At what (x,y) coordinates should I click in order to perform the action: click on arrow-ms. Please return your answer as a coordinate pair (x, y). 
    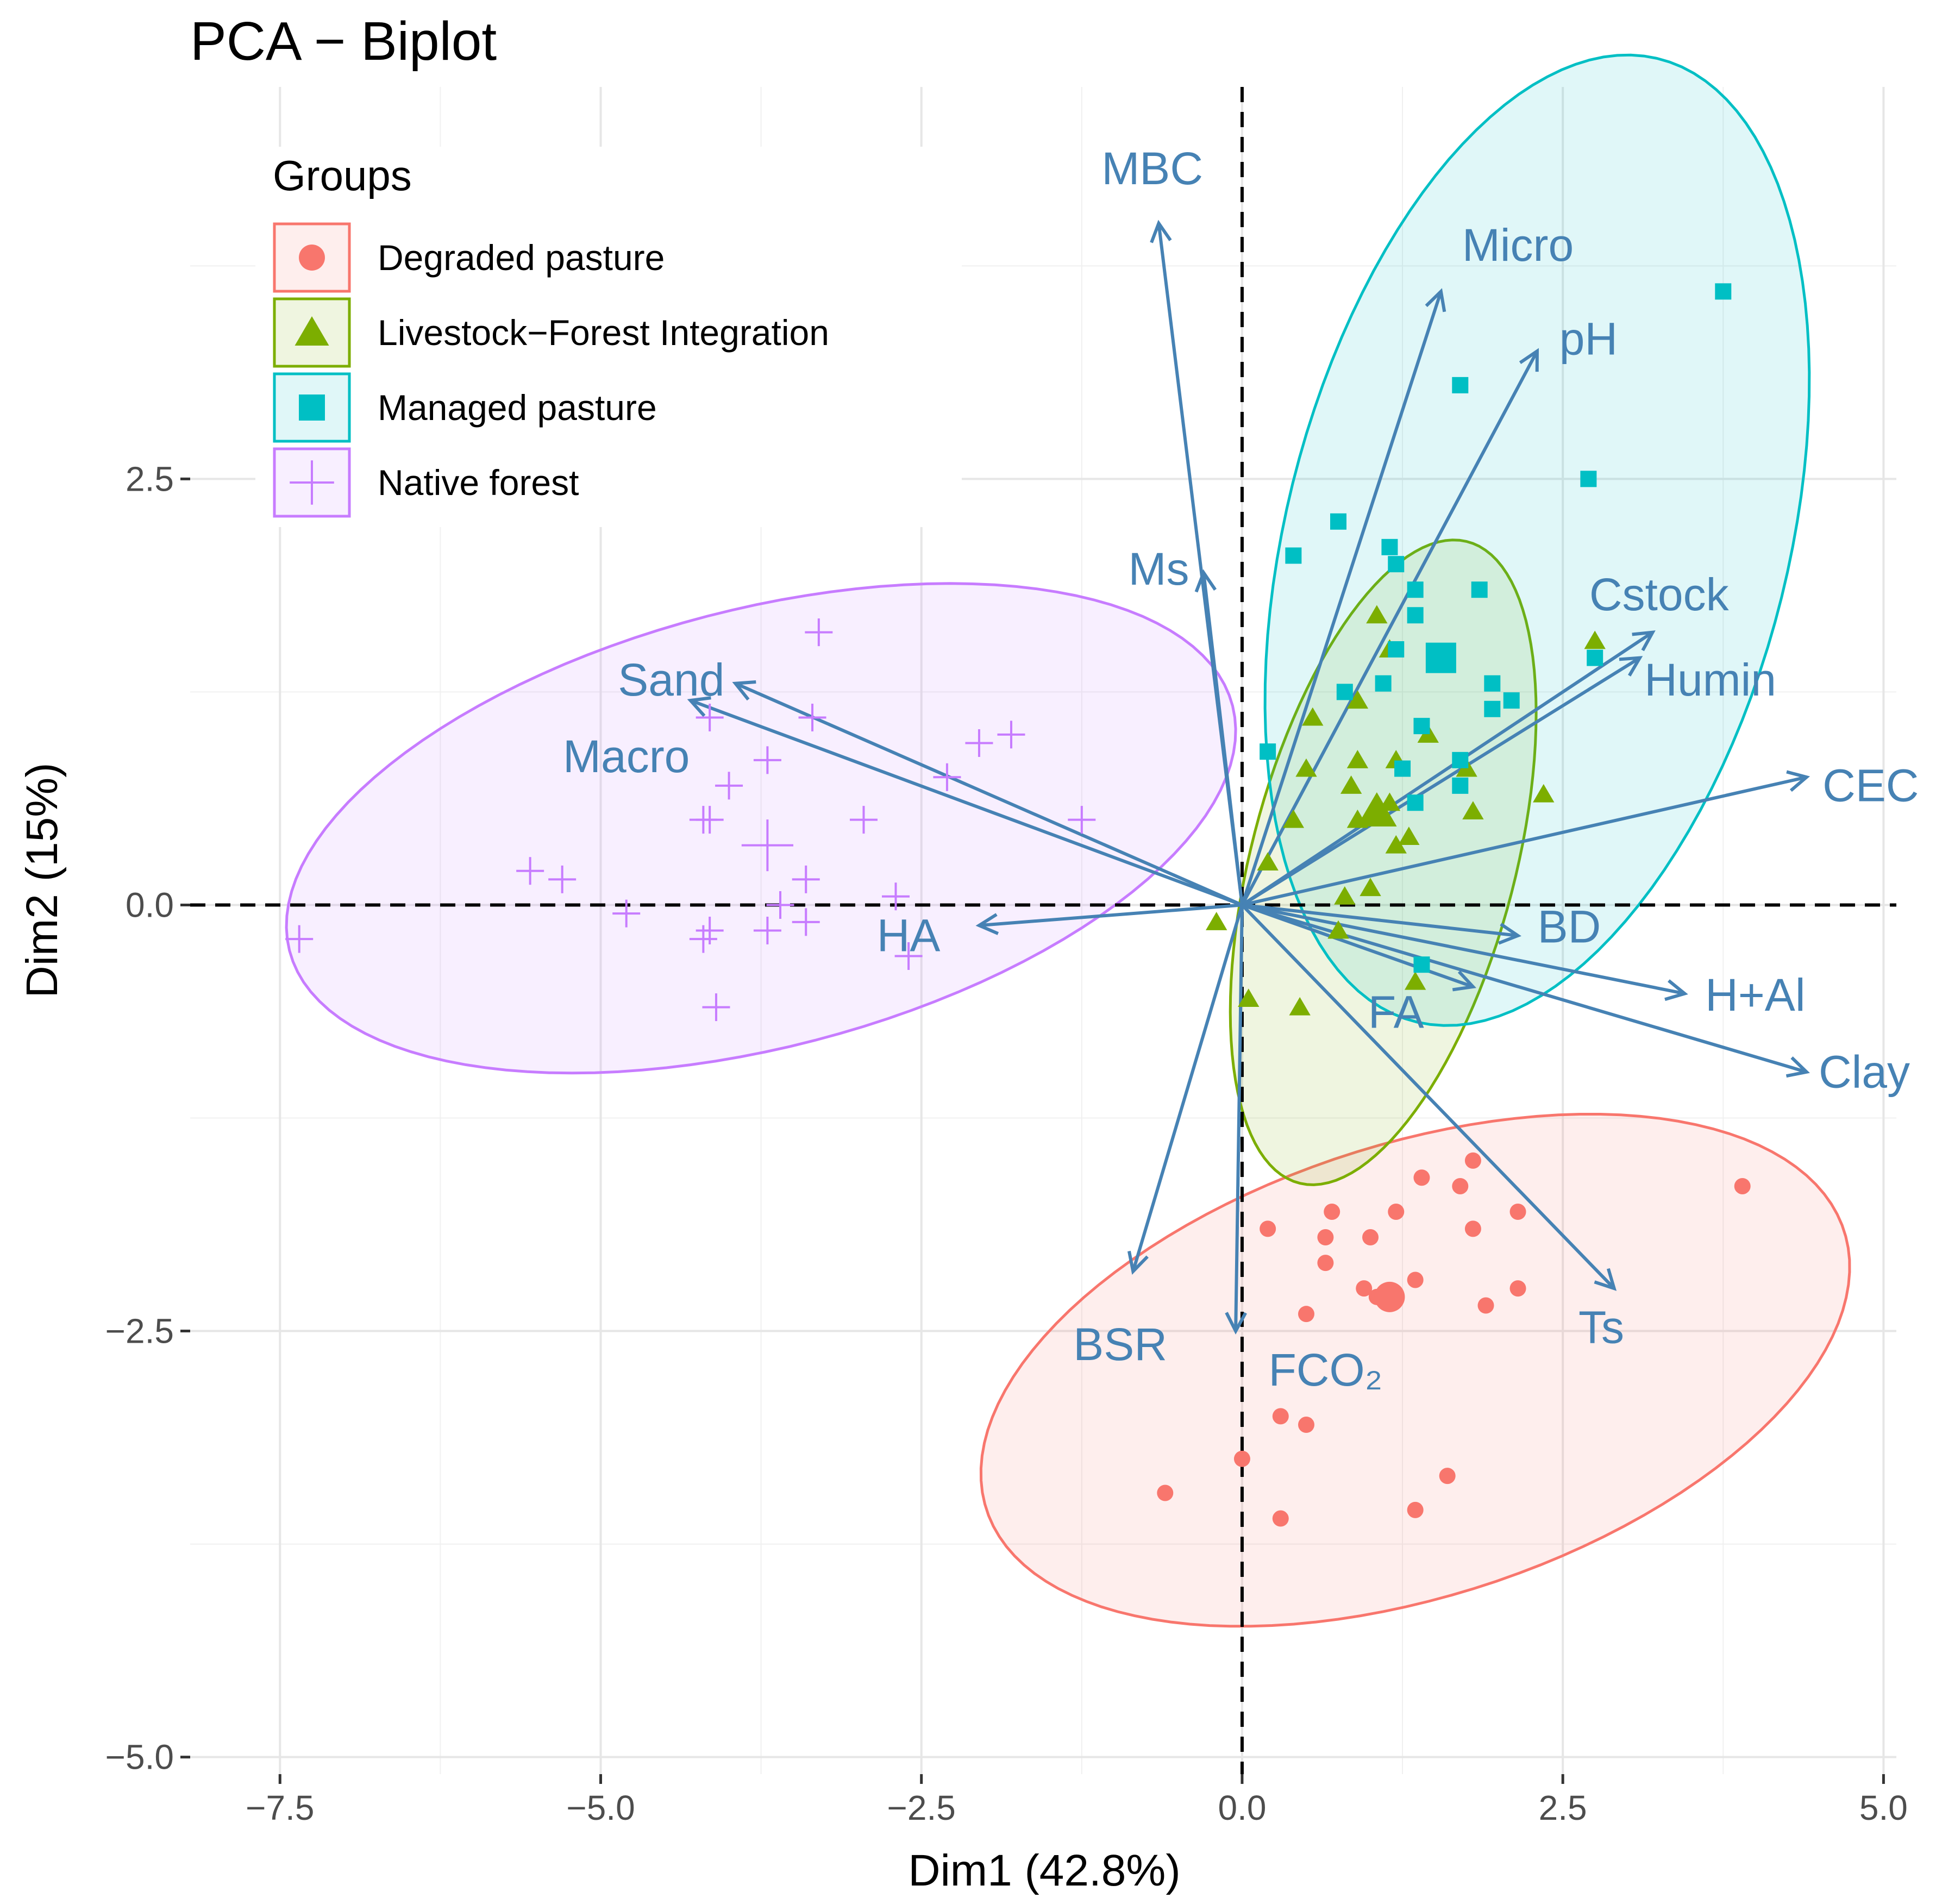
    Looking at the image, I should click on (1219, 737).